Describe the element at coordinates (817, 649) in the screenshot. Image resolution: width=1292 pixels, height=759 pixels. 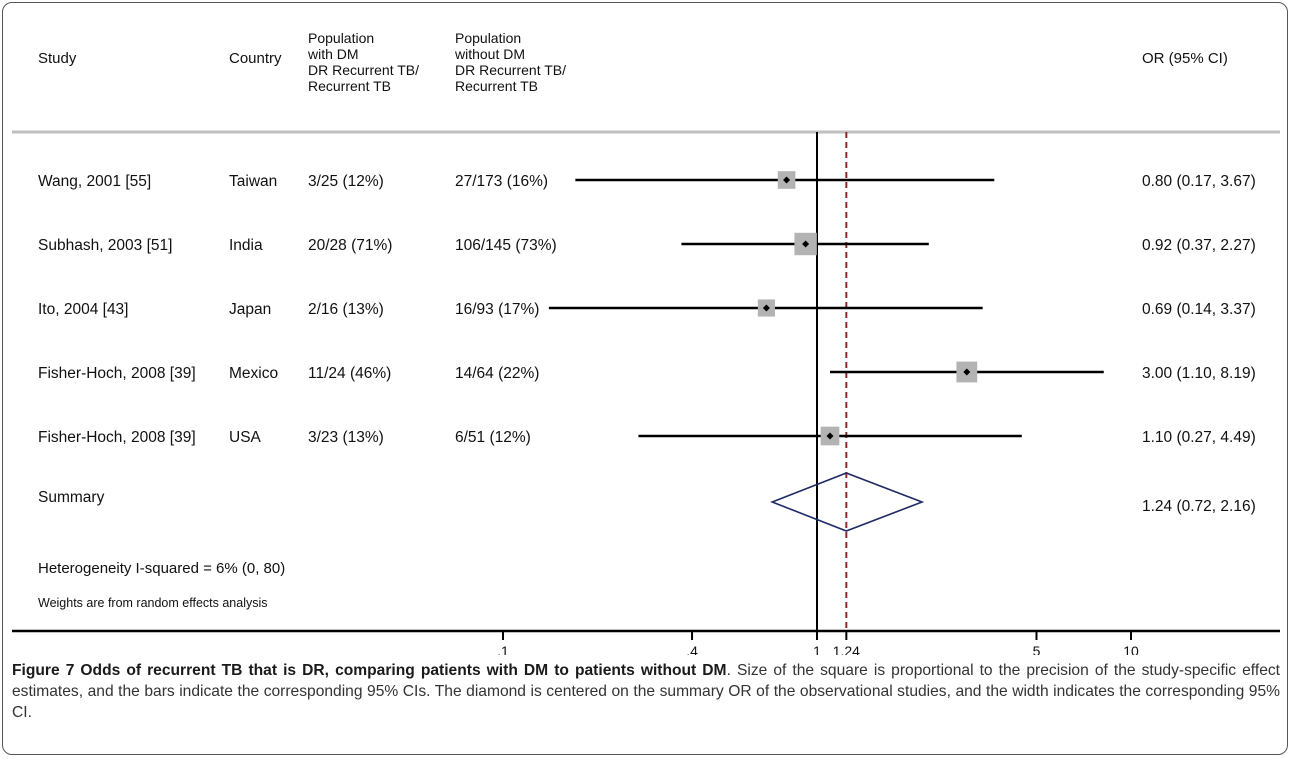
I see `x-tick-label: 1` at that location.